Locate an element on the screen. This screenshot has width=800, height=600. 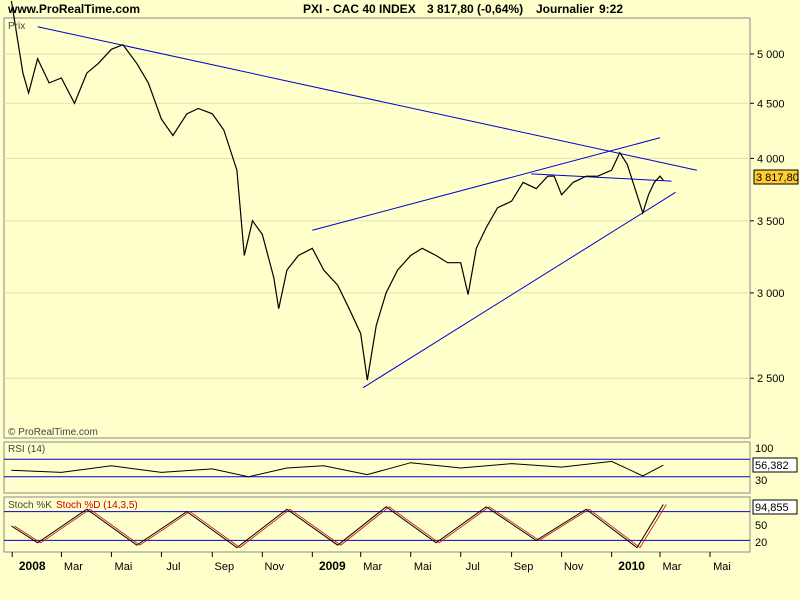
stoch-d-line is located at coordinates (340, 526).